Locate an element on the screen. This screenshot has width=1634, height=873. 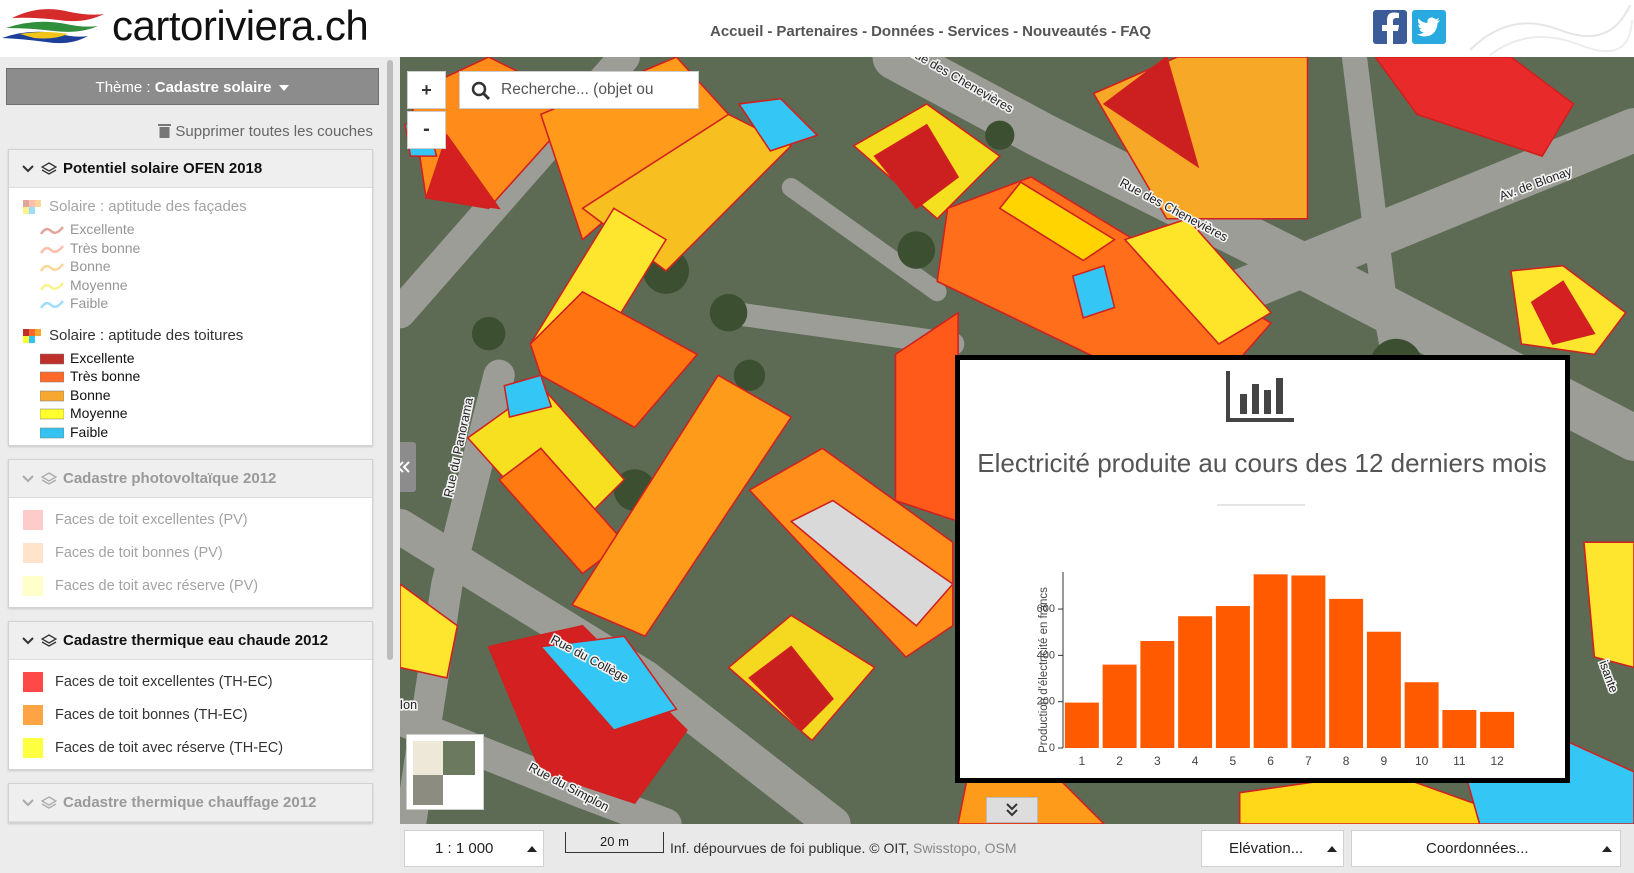
layer-name: Solaire : aptitude des façades is located at coordinates (197, 207).